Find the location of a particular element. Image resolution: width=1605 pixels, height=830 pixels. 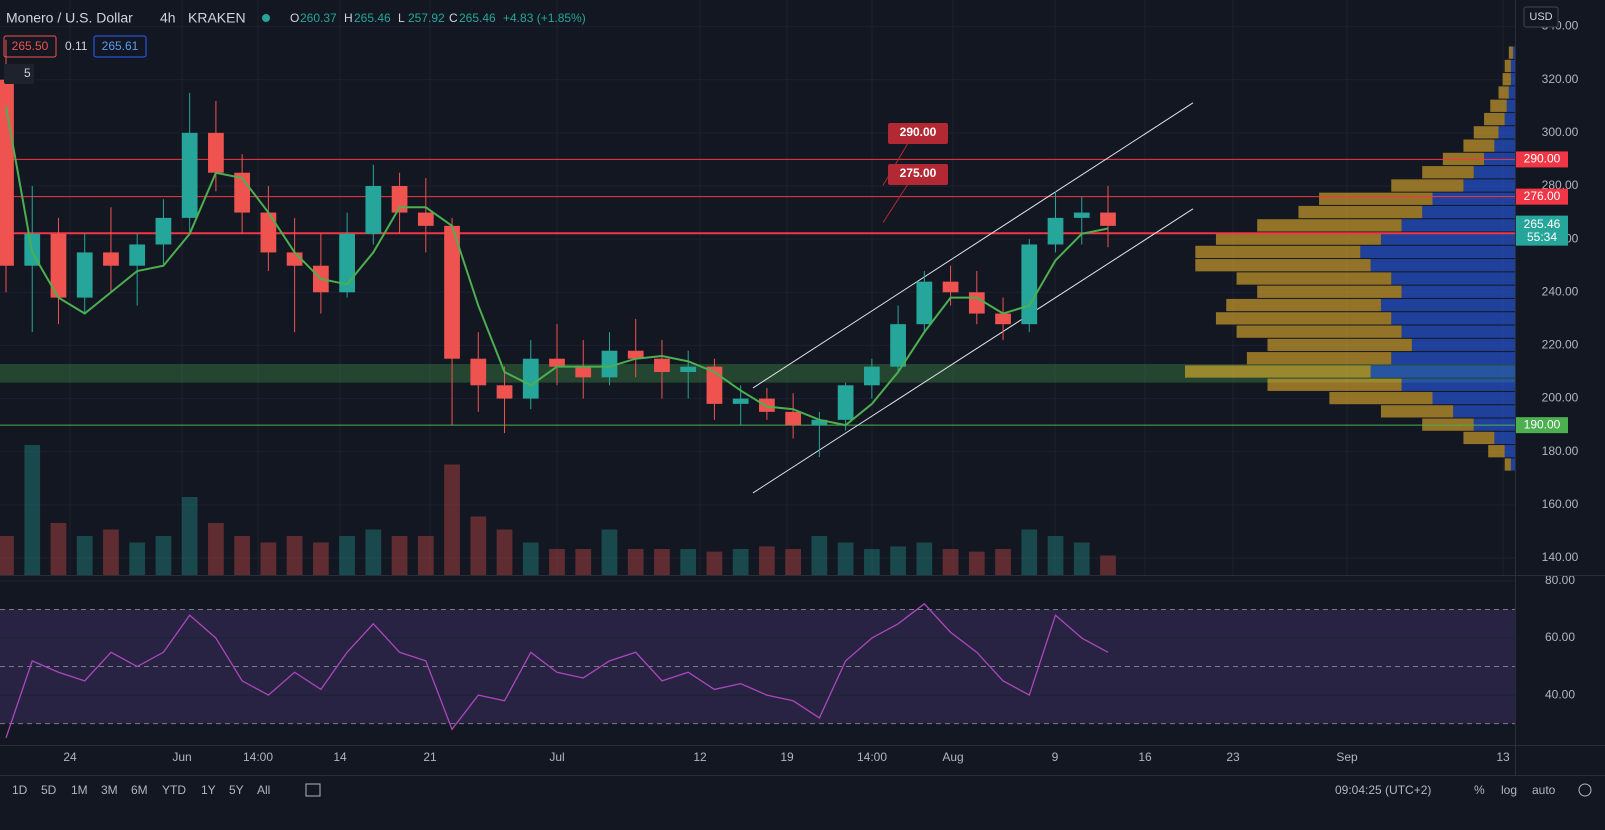

level-tag is located at coordinates (1542, 196).